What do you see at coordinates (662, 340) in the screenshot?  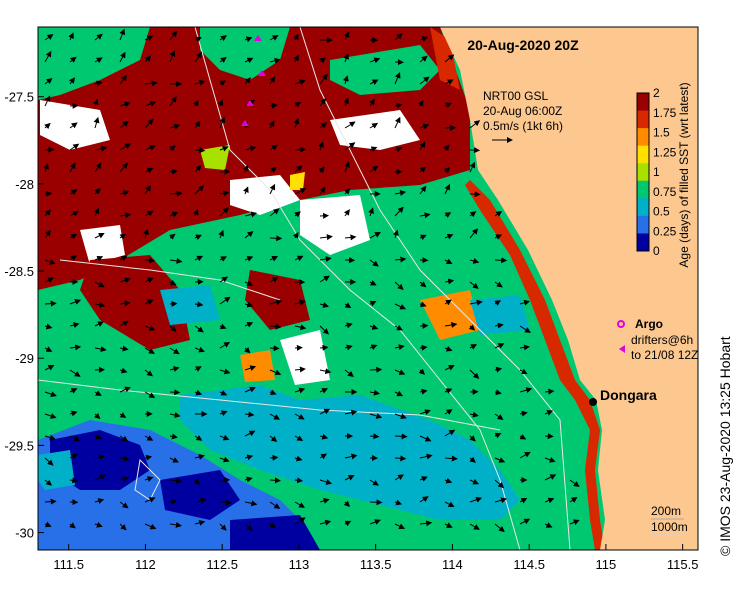 I see `drifters-label-1: drifters@6h` at bounding box center [662, 340].